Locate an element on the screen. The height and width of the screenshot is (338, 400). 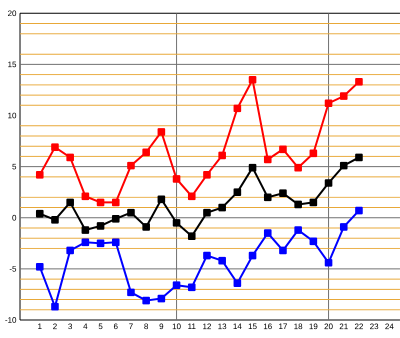
x-tick-label: 19 is located at coordinates (314, 327).